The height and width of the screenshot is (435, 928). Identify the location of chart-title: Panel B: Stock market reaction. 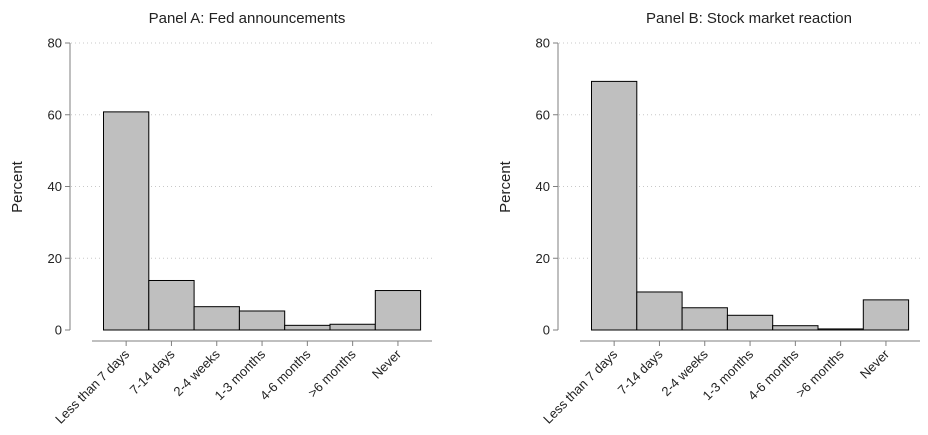
(749, 18).